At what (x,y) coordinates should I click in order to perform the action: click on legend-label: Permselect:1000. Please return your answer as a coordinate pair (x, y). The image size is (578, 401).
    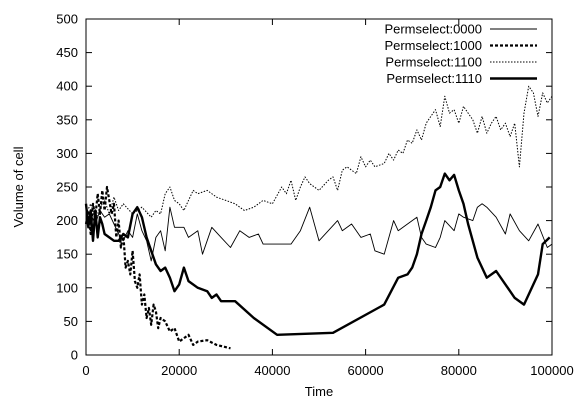
    Looking at the image, I should click on (433, 45).